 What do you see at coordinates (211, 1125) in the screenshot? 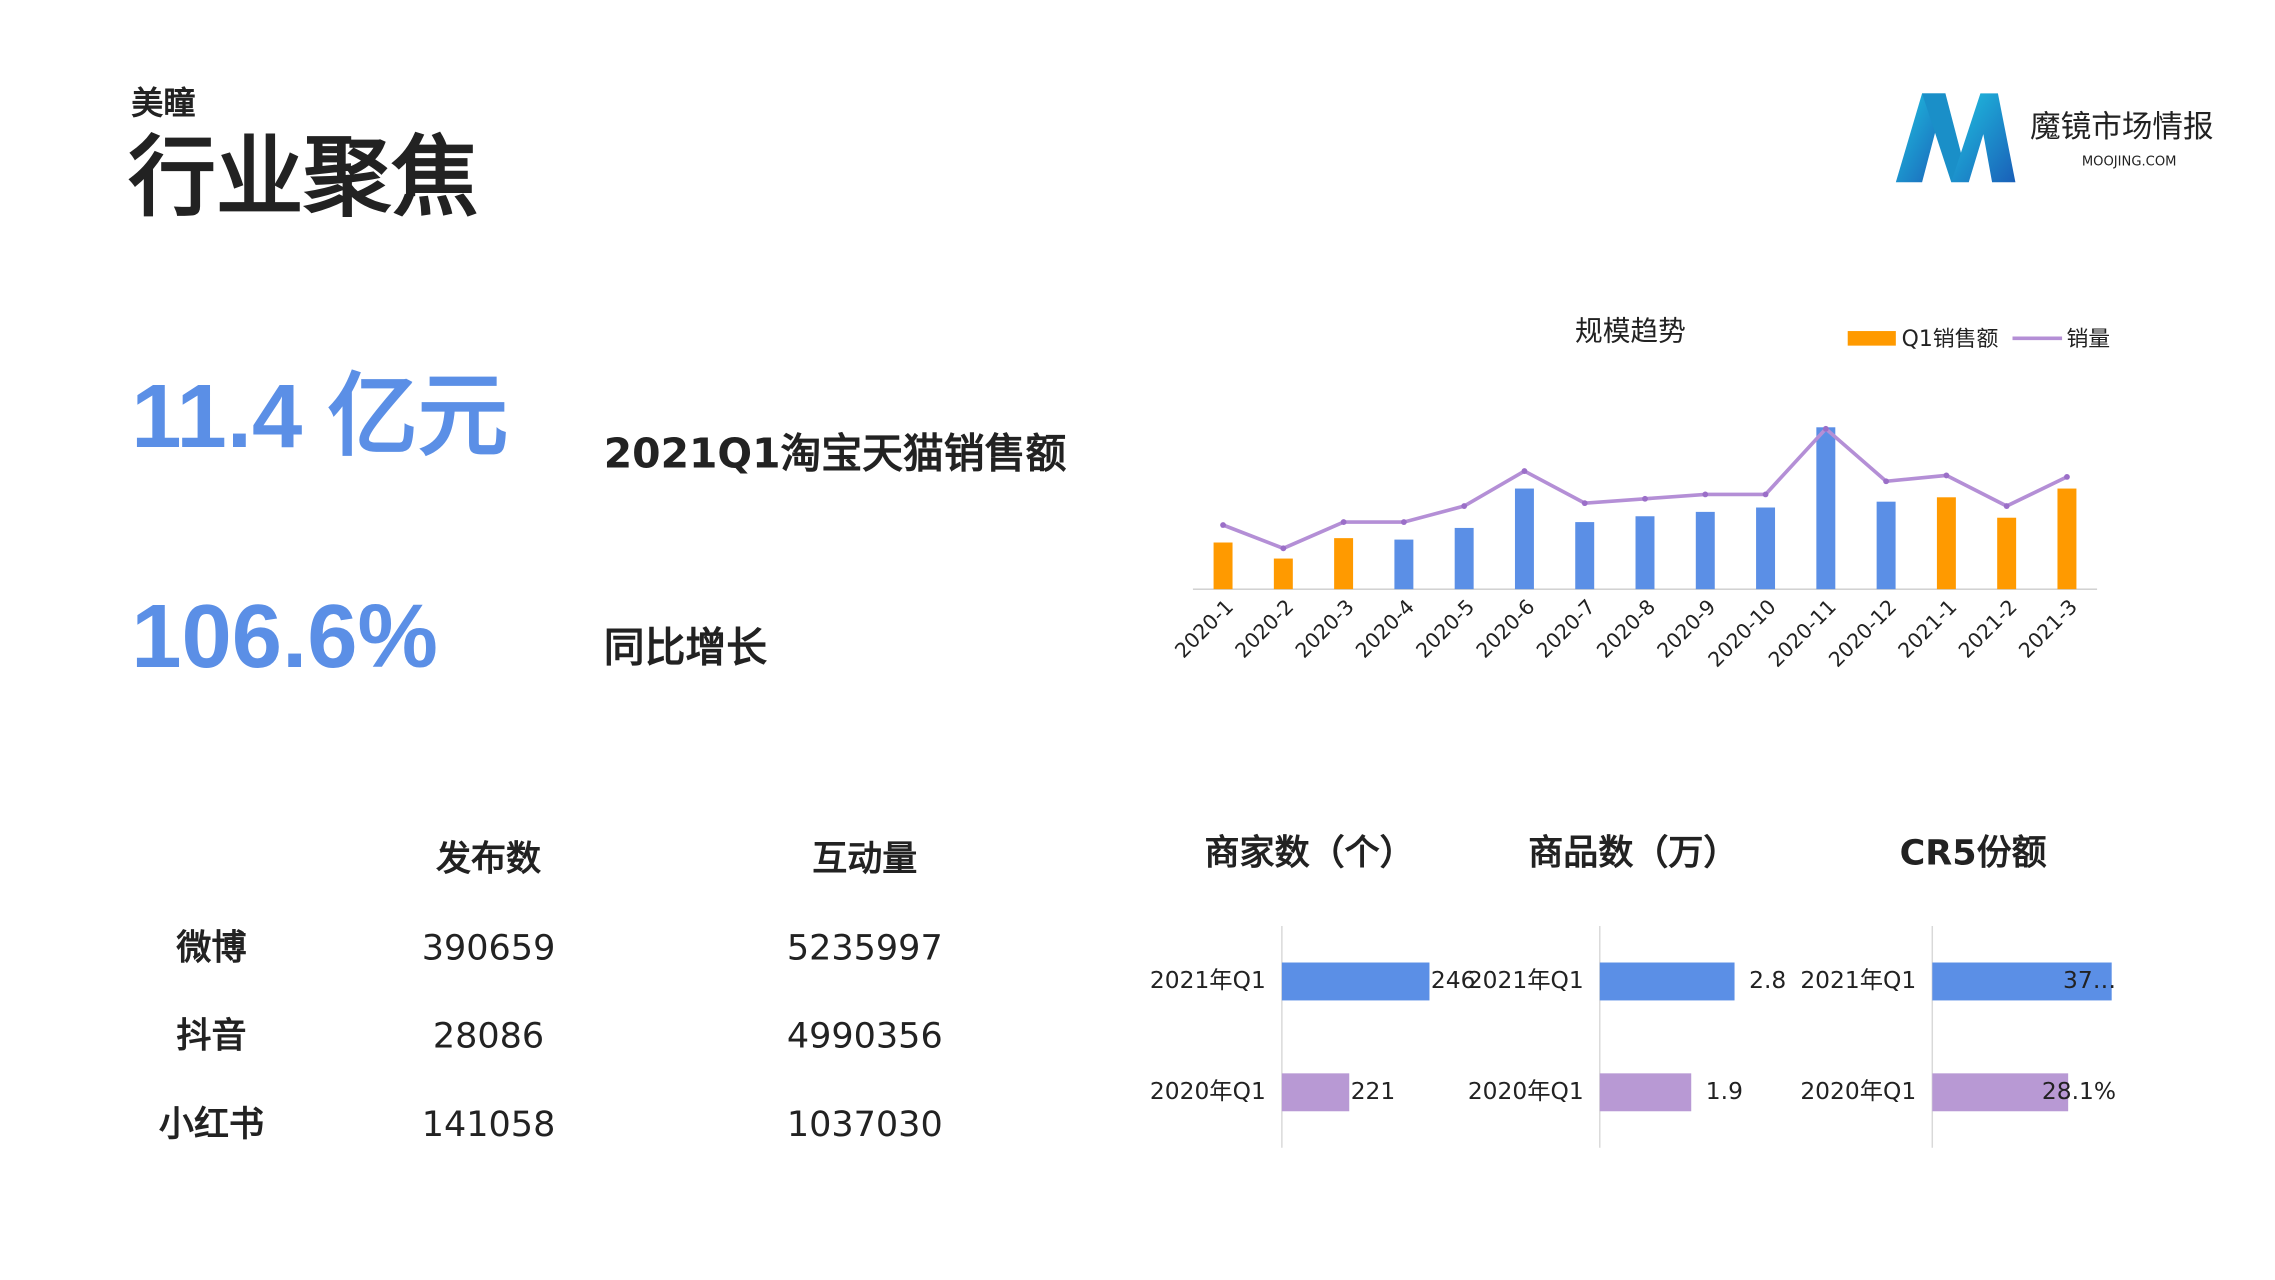
I see `row-header: 小红书` at bounding box center [211, 1125].